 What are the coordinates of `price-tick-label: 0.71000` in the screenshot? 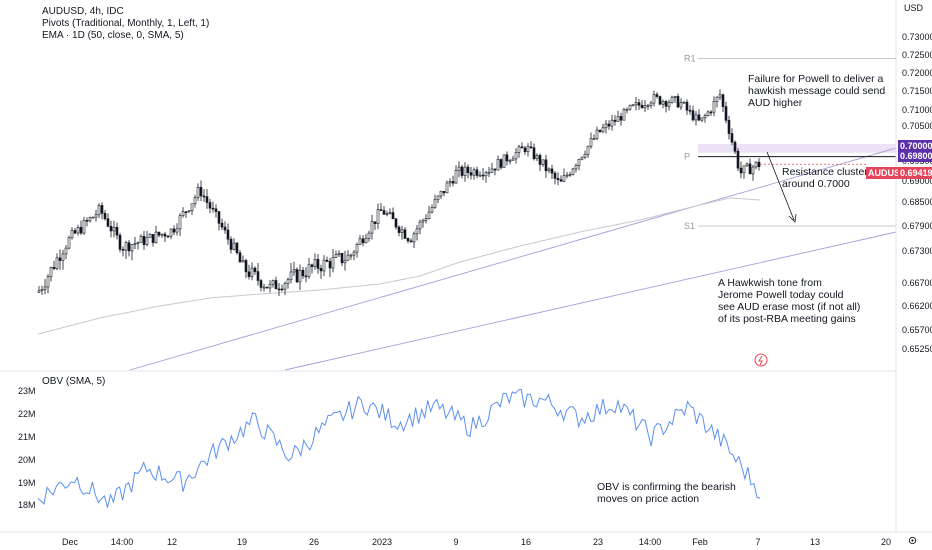 It's located at (917, 110).